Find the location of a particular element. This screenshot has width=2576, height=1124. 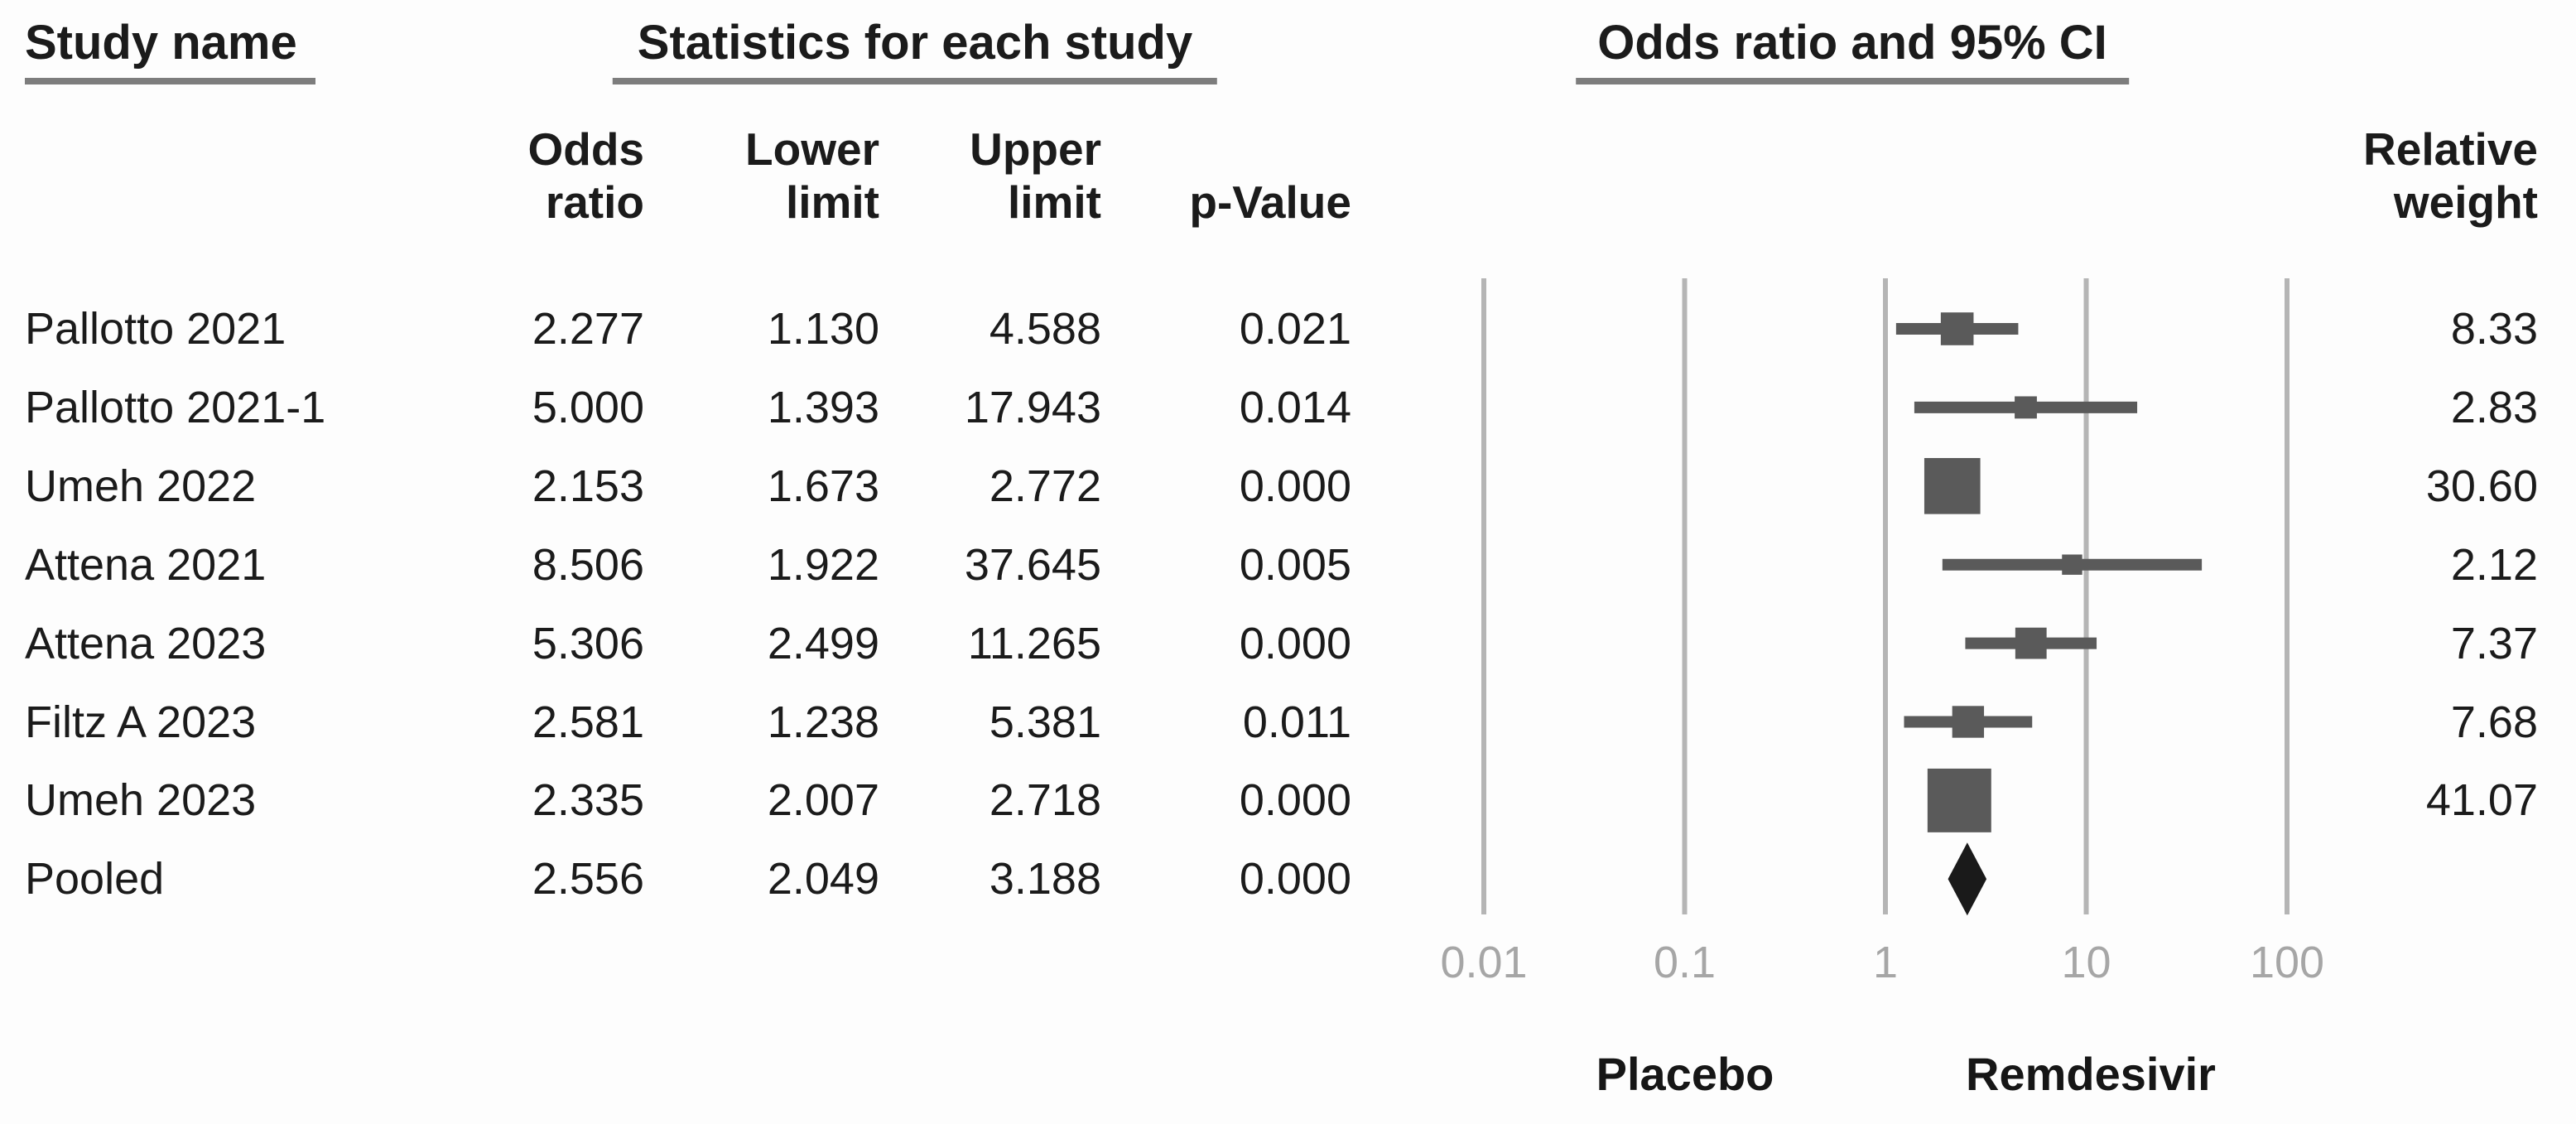

lower-limit-column-header: Lower limit is located at coordinates (812, 176).